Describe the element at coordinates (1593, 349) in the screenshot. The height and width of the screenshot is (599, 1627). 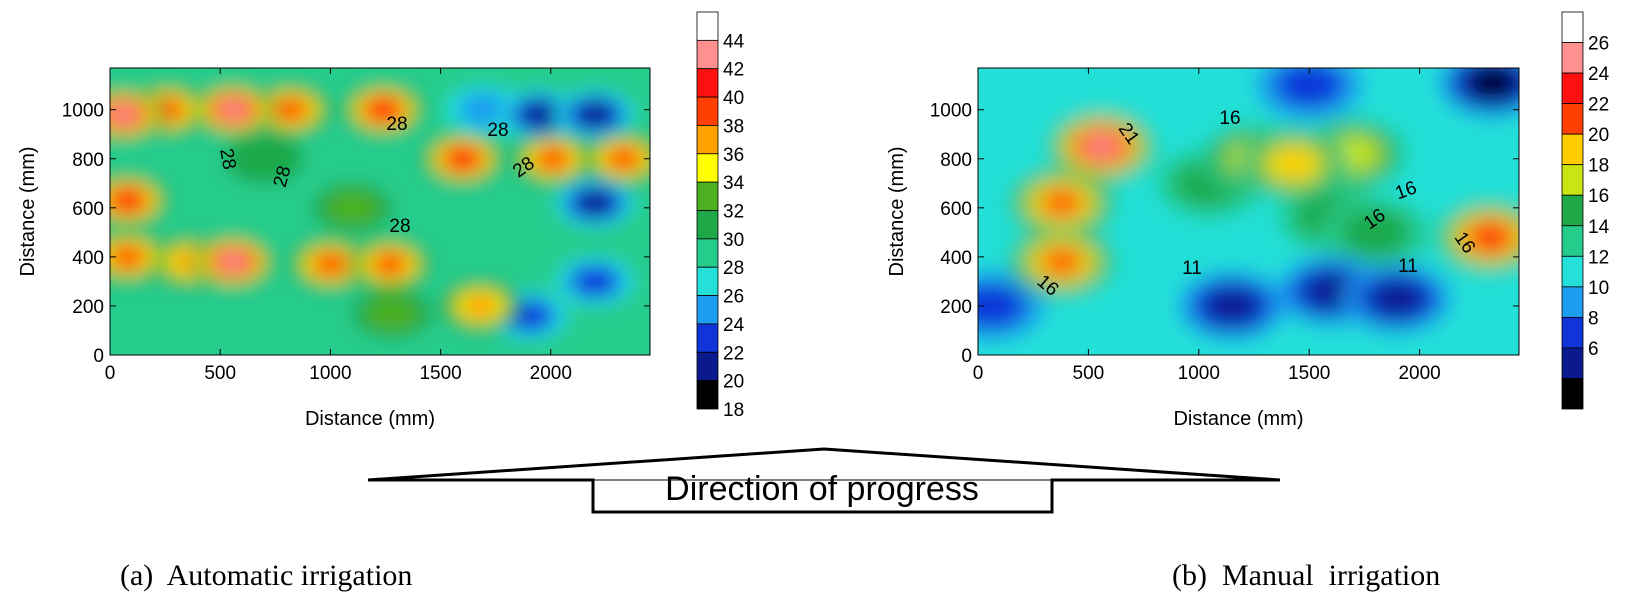
I see `colorbar-label: 6` at that location.